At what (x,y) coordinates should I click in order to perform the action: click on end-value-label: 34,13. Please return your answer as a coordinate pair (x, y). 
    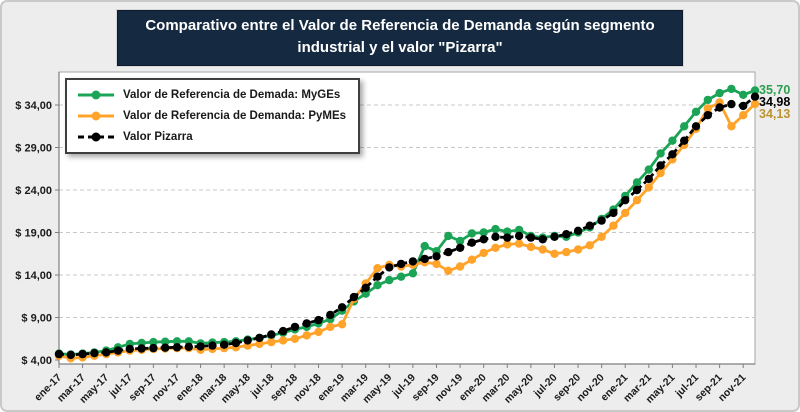
    Looking at the image, I should click on (774, 114).